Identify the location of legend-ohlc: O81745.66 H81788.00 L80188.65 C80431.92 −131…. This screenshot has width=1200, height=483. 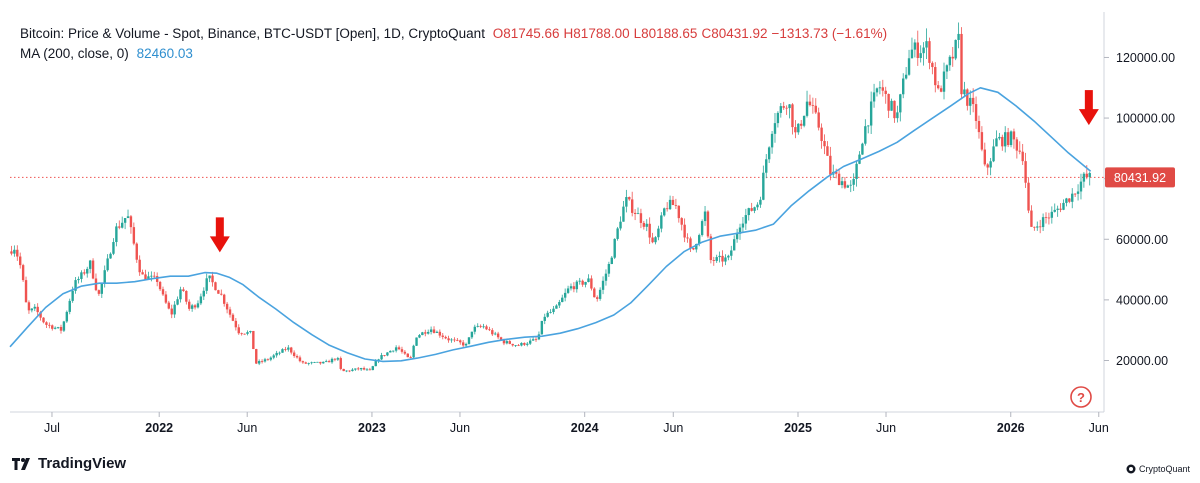
(690, 33).